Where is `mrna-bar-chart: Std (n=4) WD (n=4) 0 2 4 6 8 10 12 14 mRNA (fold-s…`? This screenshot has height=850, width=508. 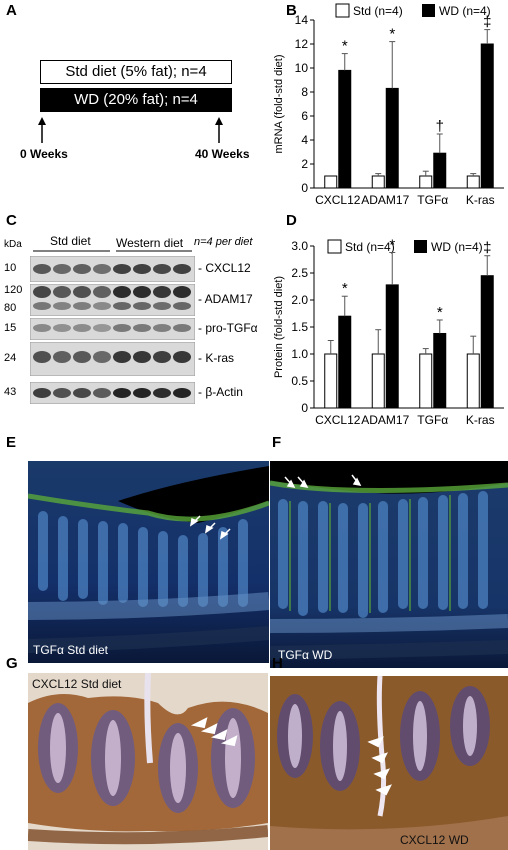 mrna-bar-chart: Std (n=4) WD (n=4) 0 2 4 6 8 10 12 14 mRNA (fold-s… is located at coordinates (388, 105).